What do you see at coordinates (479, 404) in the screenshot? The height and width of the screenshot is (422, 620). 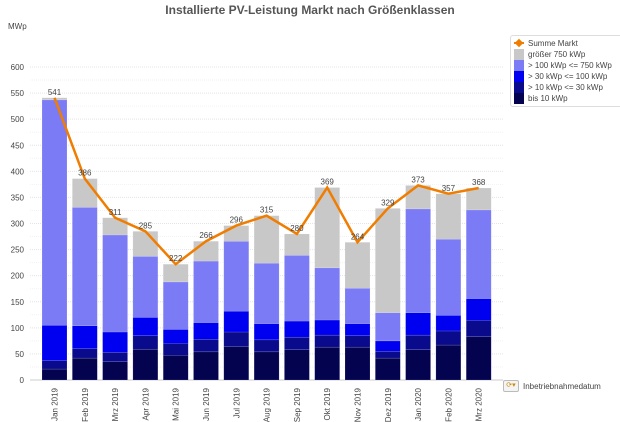 I see `x-tick-label: Mrz 2020` at bounding box center [479, 404].